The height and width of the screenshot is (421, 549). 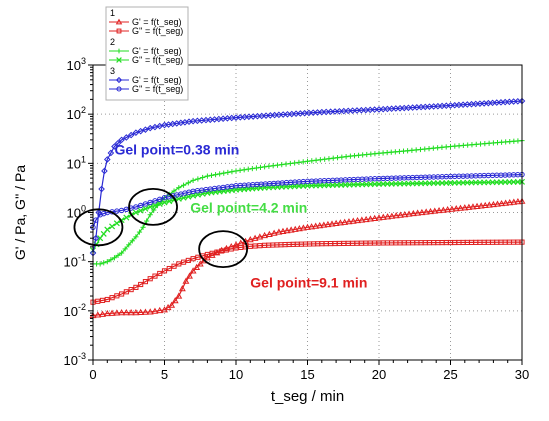 What do you see at coordinates (176, 150) in the screenshot?
I see `gel-point-label: Gel point=0.38 min` at bounding box center [176, 150].